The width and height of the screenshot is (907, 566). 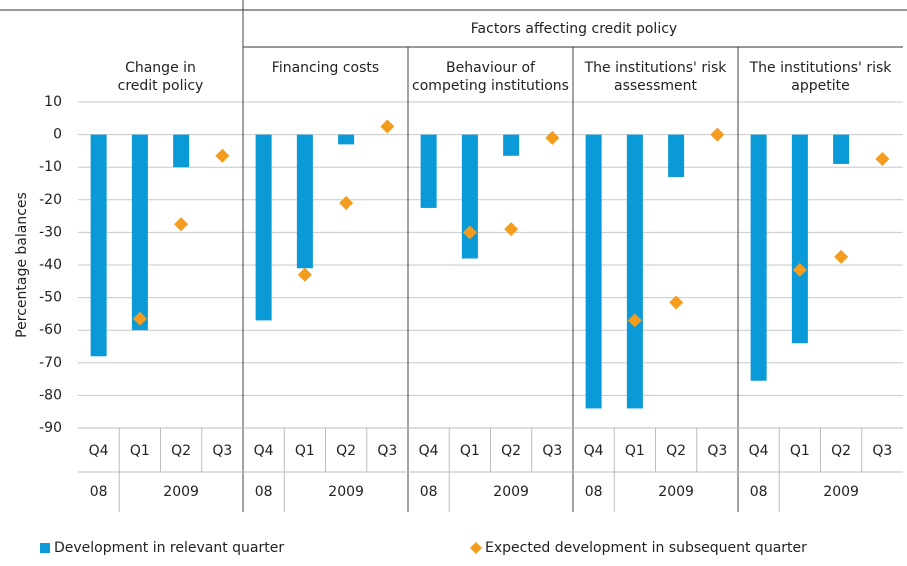 What do you see at coordinates (57, 135) in the screenshot?
I see `y-tick-label: 0` at bounding box center [57, 135].